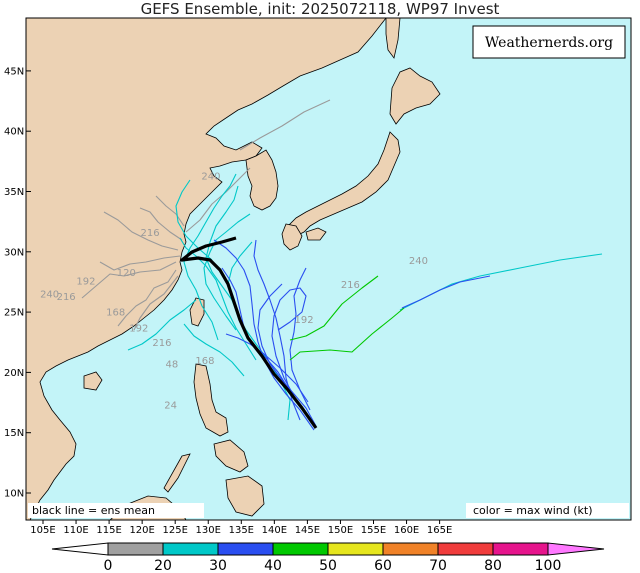  I want to click on ensemble-mean-track, so click(249, 332).